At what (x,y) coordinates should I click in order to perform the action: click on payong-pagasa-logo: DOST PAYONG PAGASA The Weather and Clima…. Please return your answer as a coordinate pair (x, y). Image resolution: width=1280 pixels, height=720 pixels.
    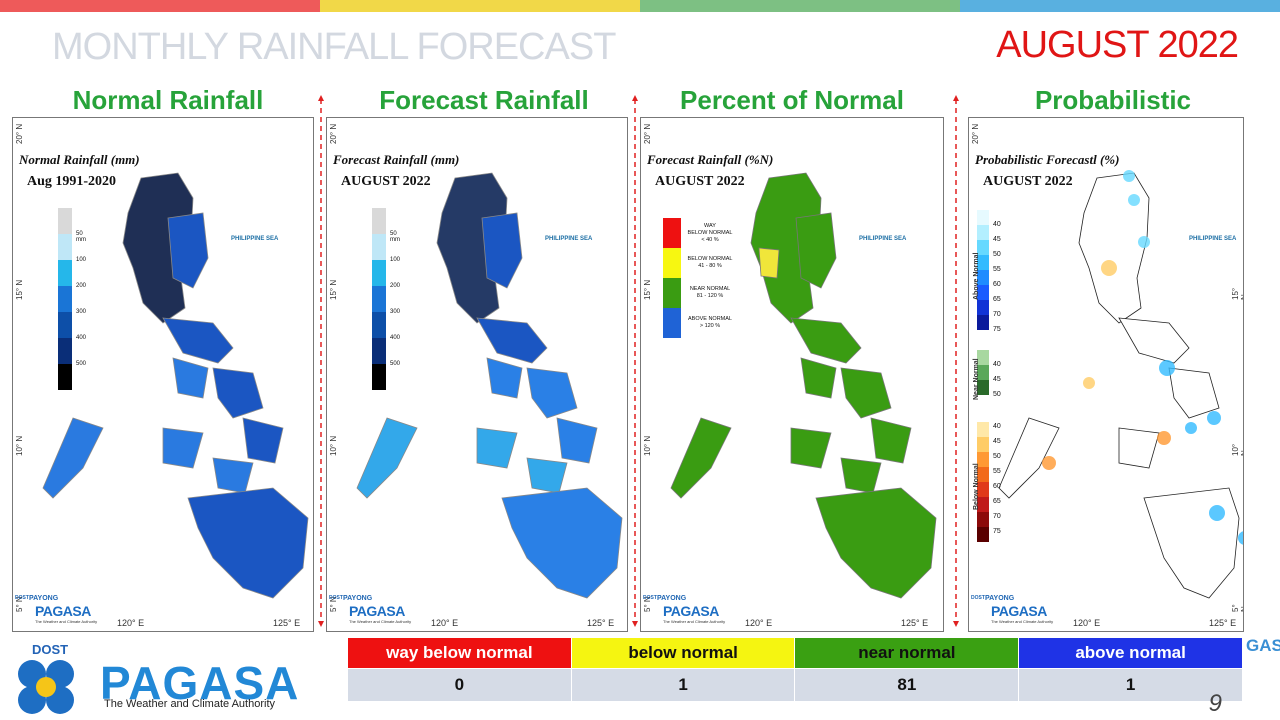
    Looking at the image, I should click on (1012, 609).